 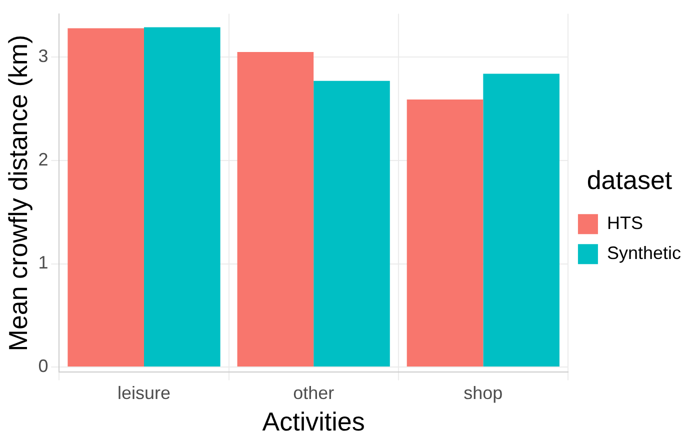 I want to click on y-tick-label: 0, so click(x=43, y=366).